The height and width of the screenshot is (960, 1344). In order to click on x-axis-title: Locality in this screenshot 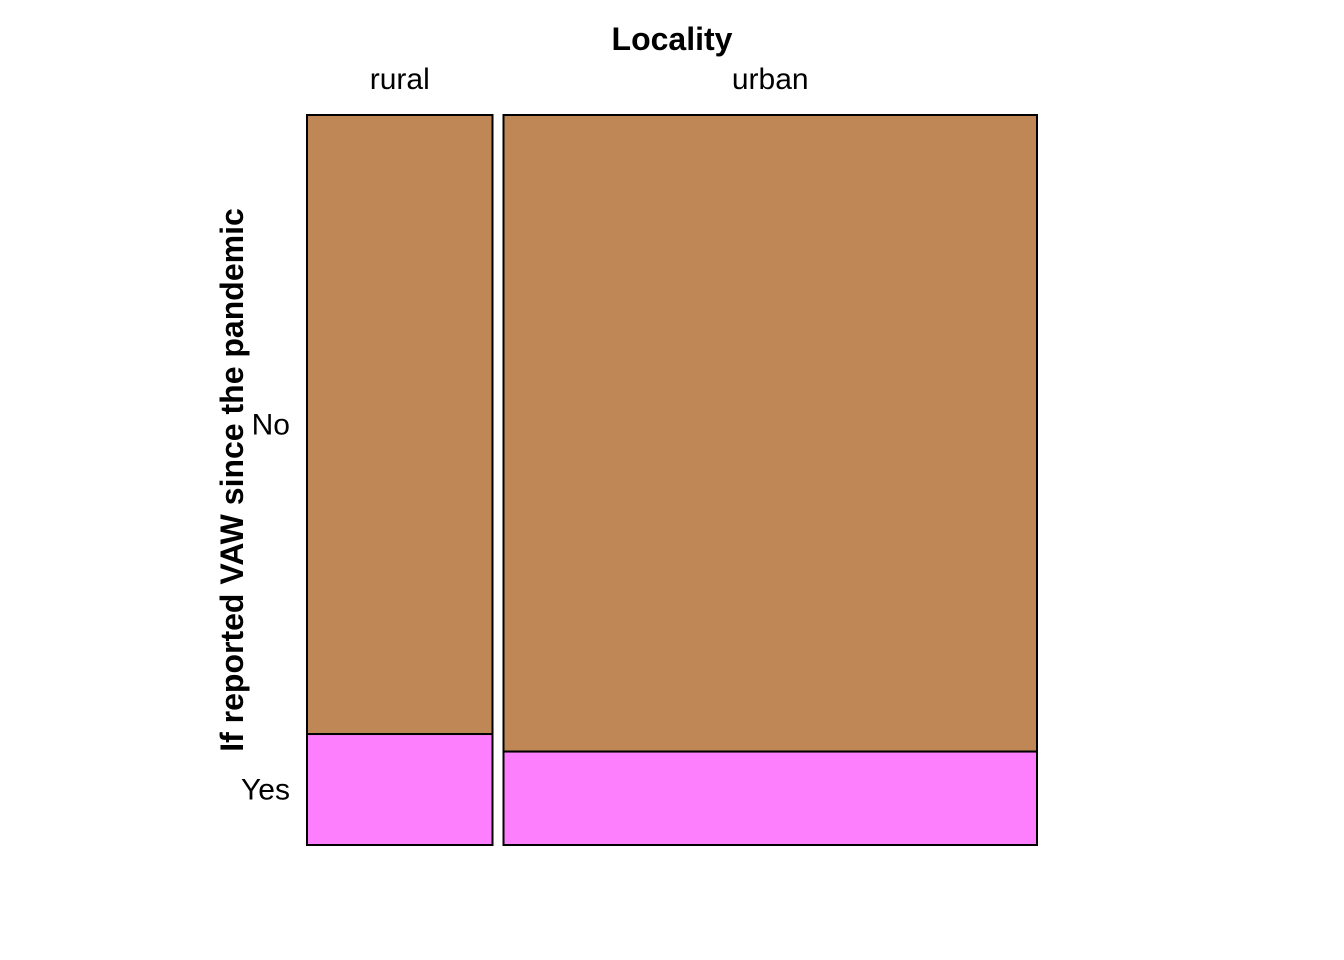, I will do `click(672, 39)`.